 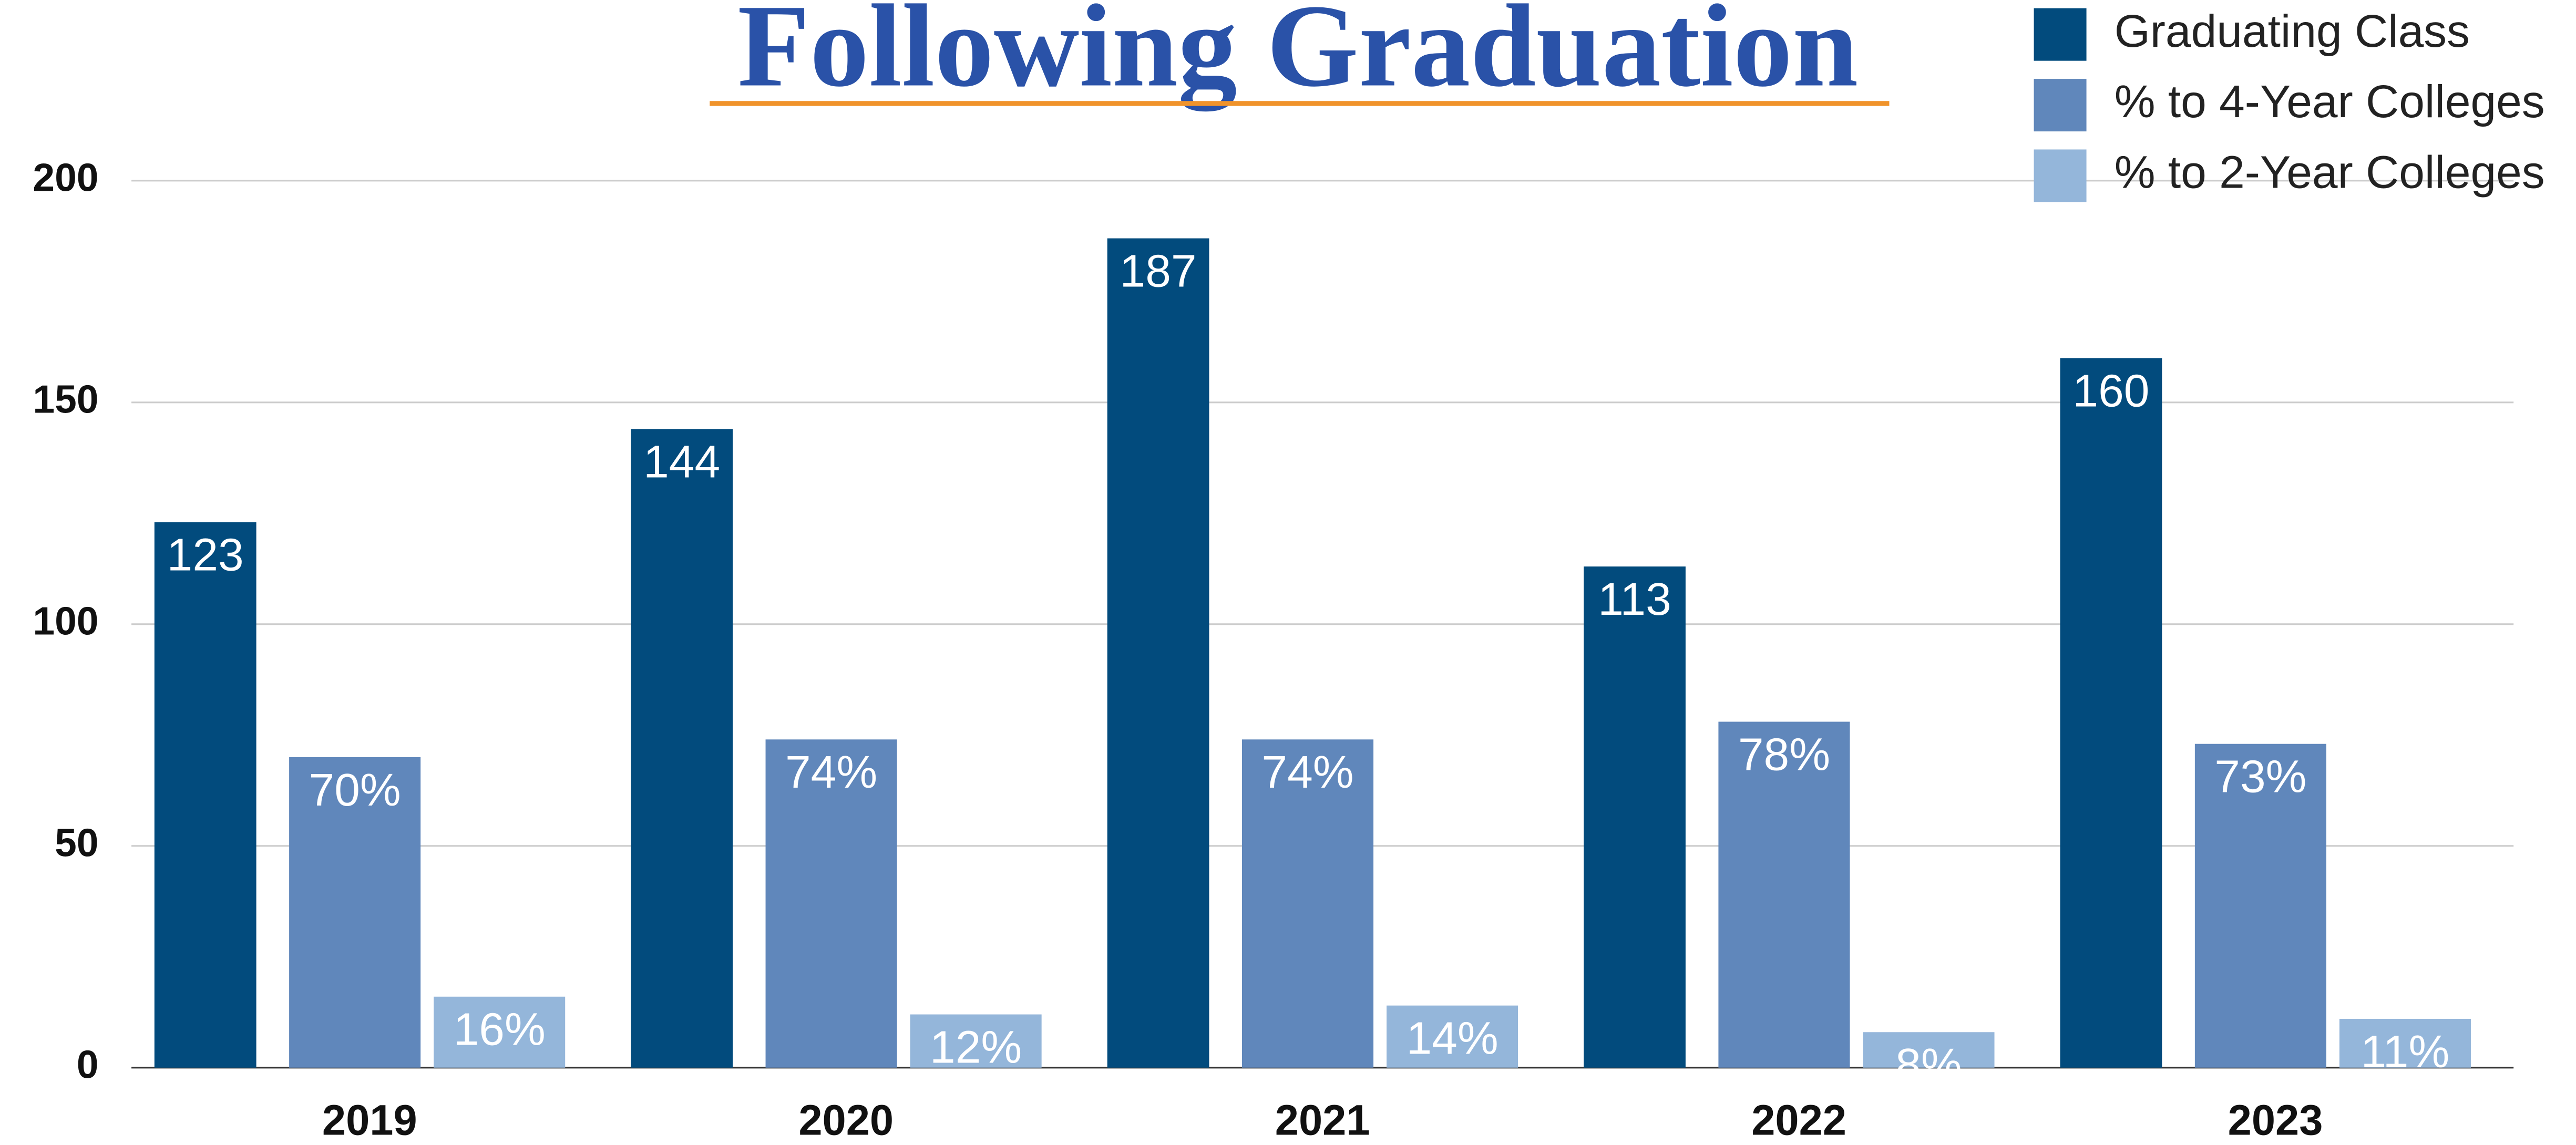 I want to click on data-label: 187, so click(x=1158, y=270).